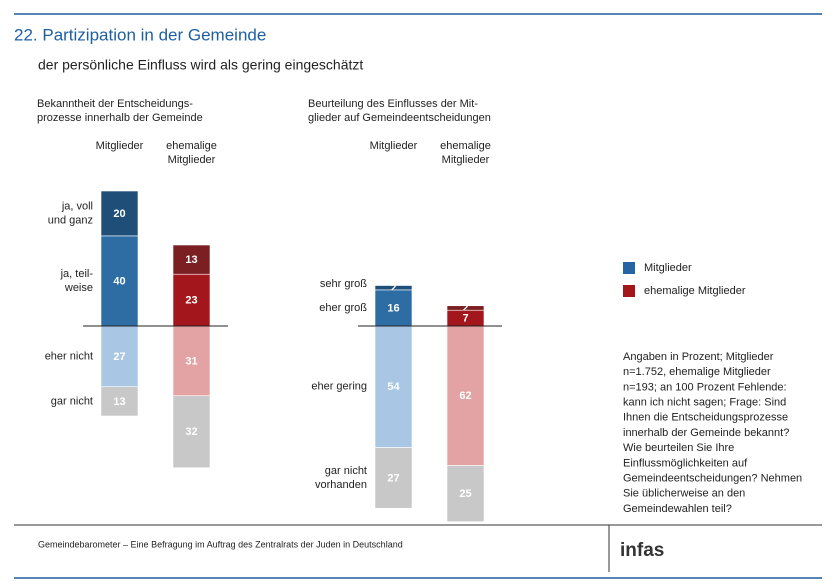 The height and width of the screenshot is (584, 833). What do you see at coordinates (399, 118) in the screenshot?
I see `panel-title: glieder auf Gemeindeentscheidungen` at bounding box center [399, 118].